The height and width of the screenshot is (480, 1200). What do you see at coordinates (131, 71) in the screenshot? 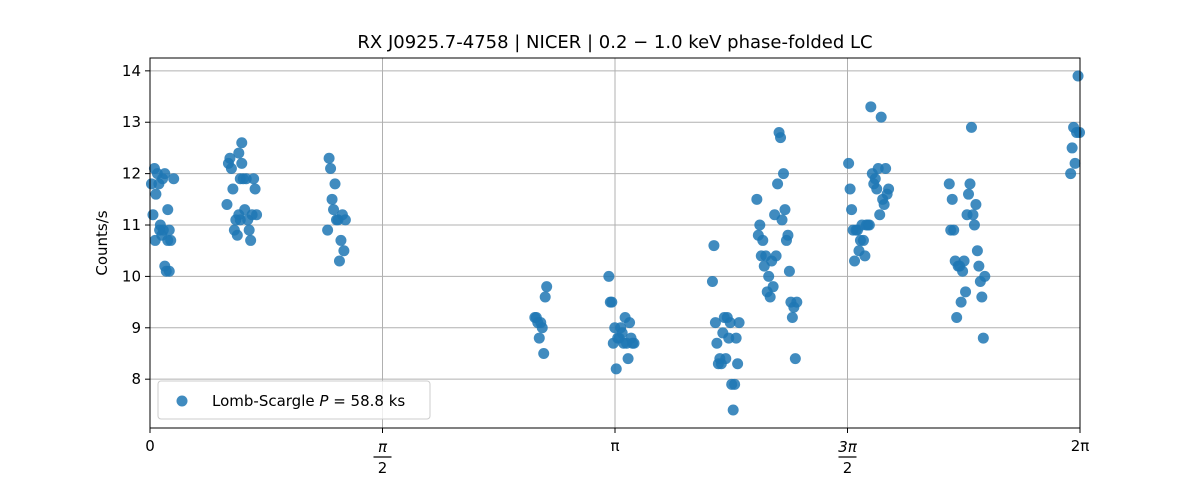
I see `y-tick-label: 14` at bounding box center [131, 71].